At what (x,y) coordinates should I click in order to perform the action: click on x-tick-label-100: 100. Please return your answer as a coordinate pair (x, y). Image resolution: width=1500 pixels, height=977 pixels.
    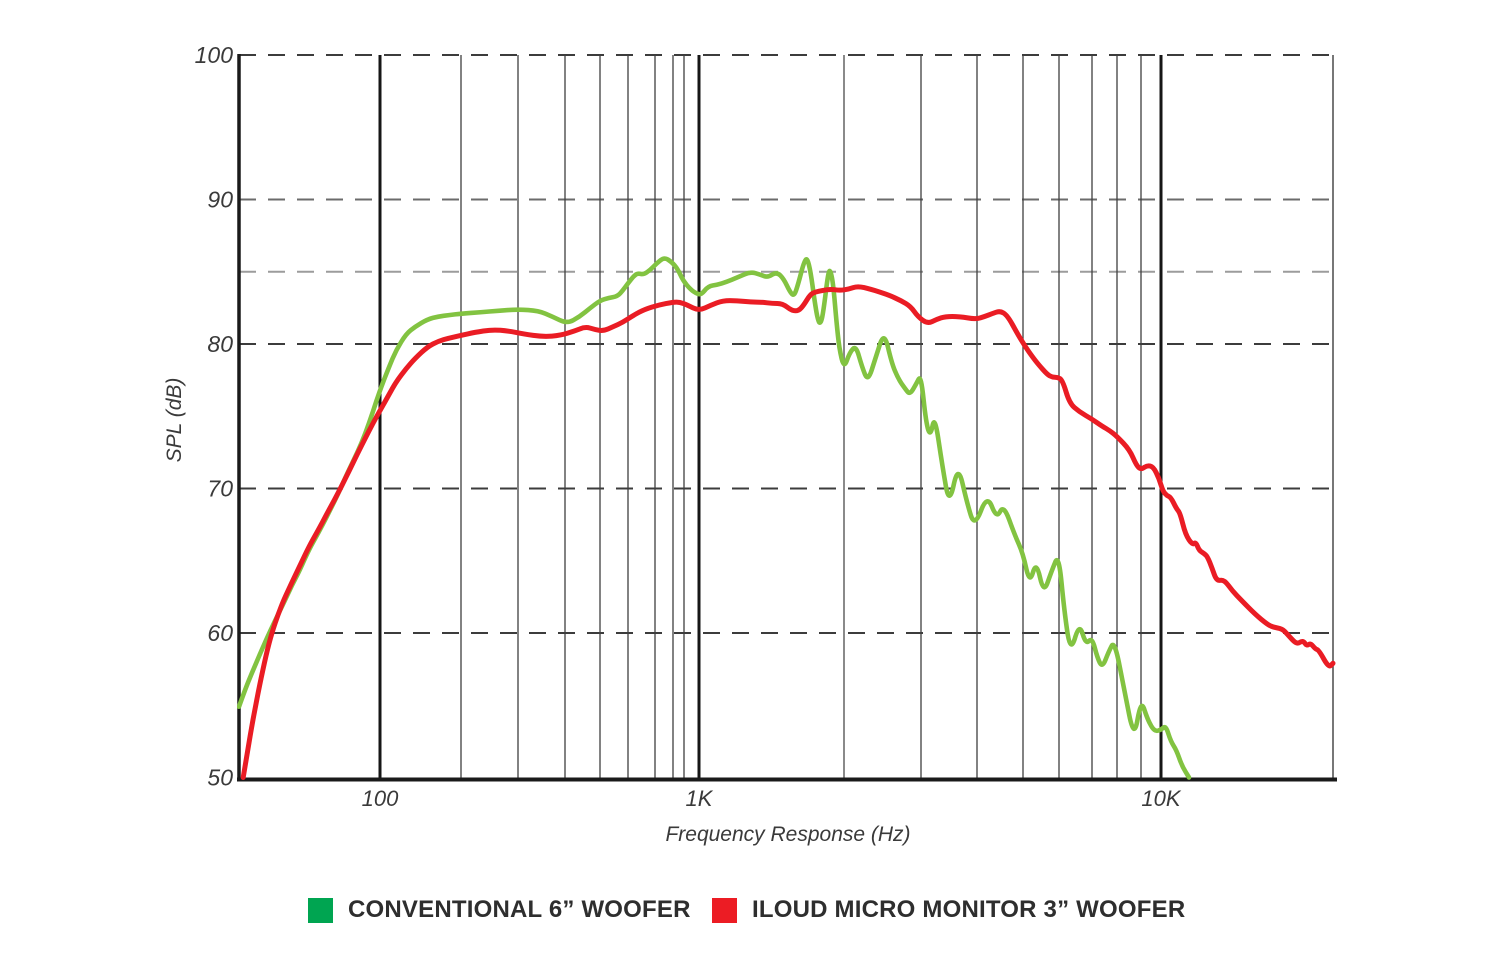
    Looking at the image, I should click on (380, 798).